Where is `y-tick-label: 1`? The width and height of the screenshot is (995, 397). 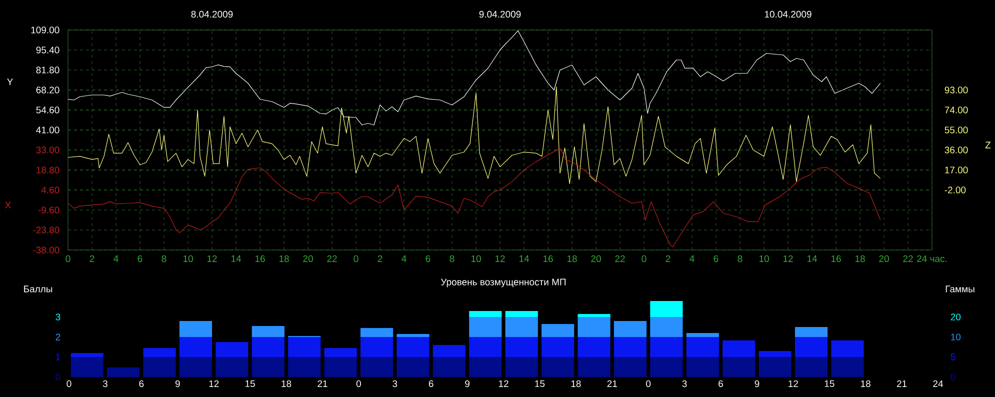
y-tick-label: 1 is located at coordinates (58, 357).